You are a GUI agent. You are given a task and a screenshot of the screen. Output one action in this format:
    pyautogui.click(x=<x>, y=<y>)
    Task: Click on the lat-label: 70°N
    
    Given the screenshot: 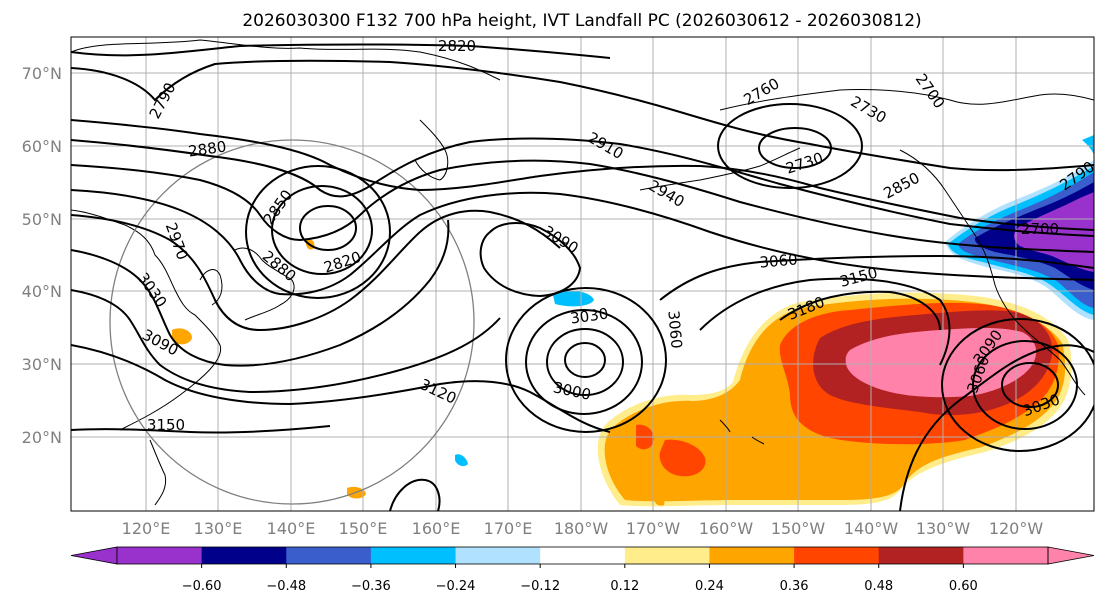 What is the action you would take?
    pyautogui.click(x=42, y=73)
    